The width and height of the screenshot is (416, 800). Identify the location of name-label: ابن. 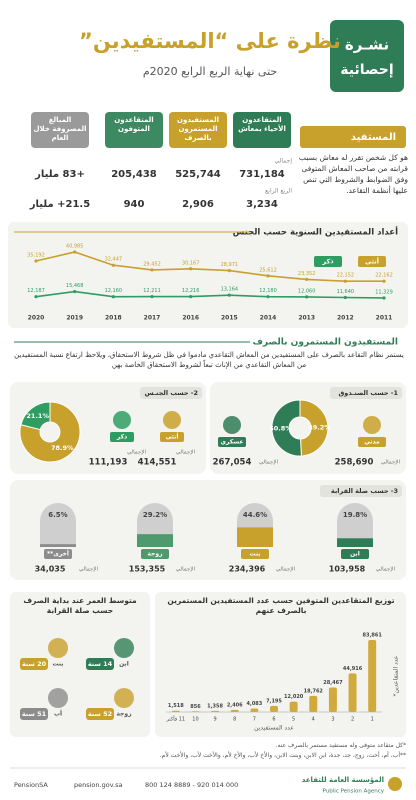
(355, 554).